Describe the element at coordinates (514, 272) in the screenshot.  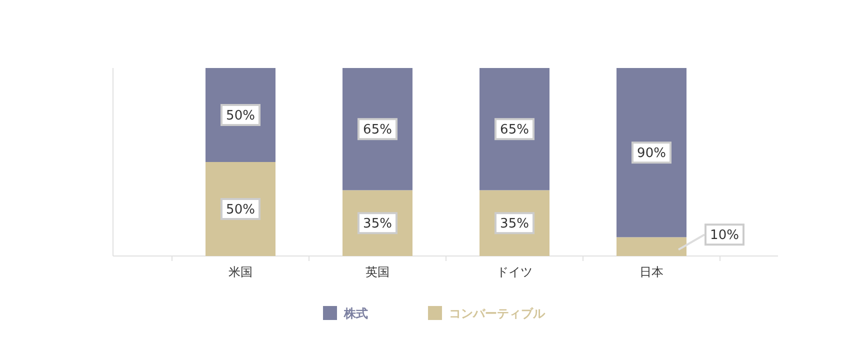
I see `x-tick-label: ドイツ` at that location.